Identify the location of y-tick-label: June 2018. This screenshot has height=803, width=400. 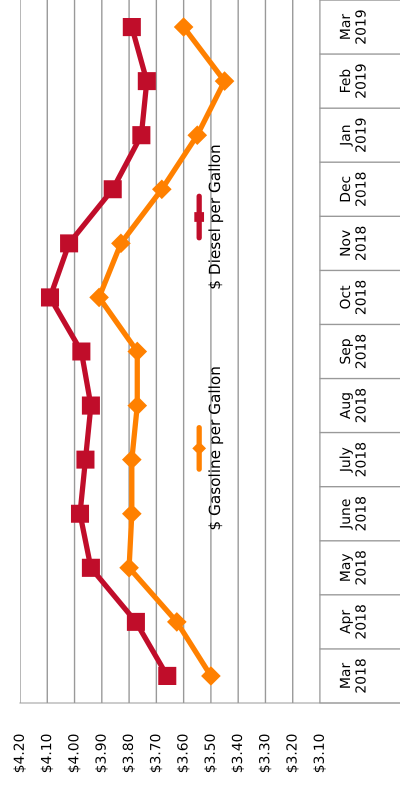
(353, 513).